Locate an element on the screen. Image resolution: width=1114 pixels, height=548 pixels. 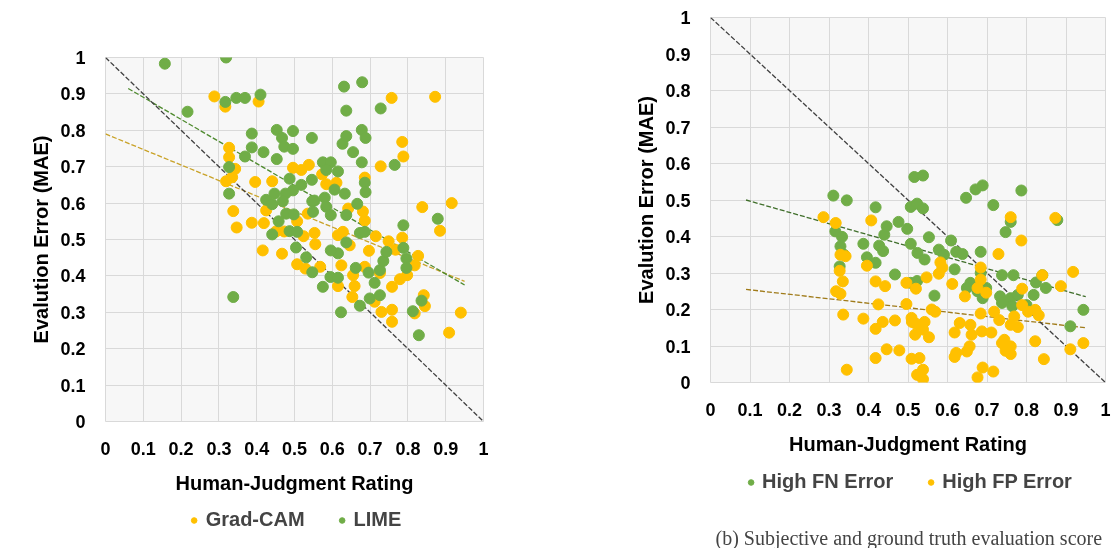
text: (b) Subjective and ground truth evaluation score is located at coordinates (909, 537).